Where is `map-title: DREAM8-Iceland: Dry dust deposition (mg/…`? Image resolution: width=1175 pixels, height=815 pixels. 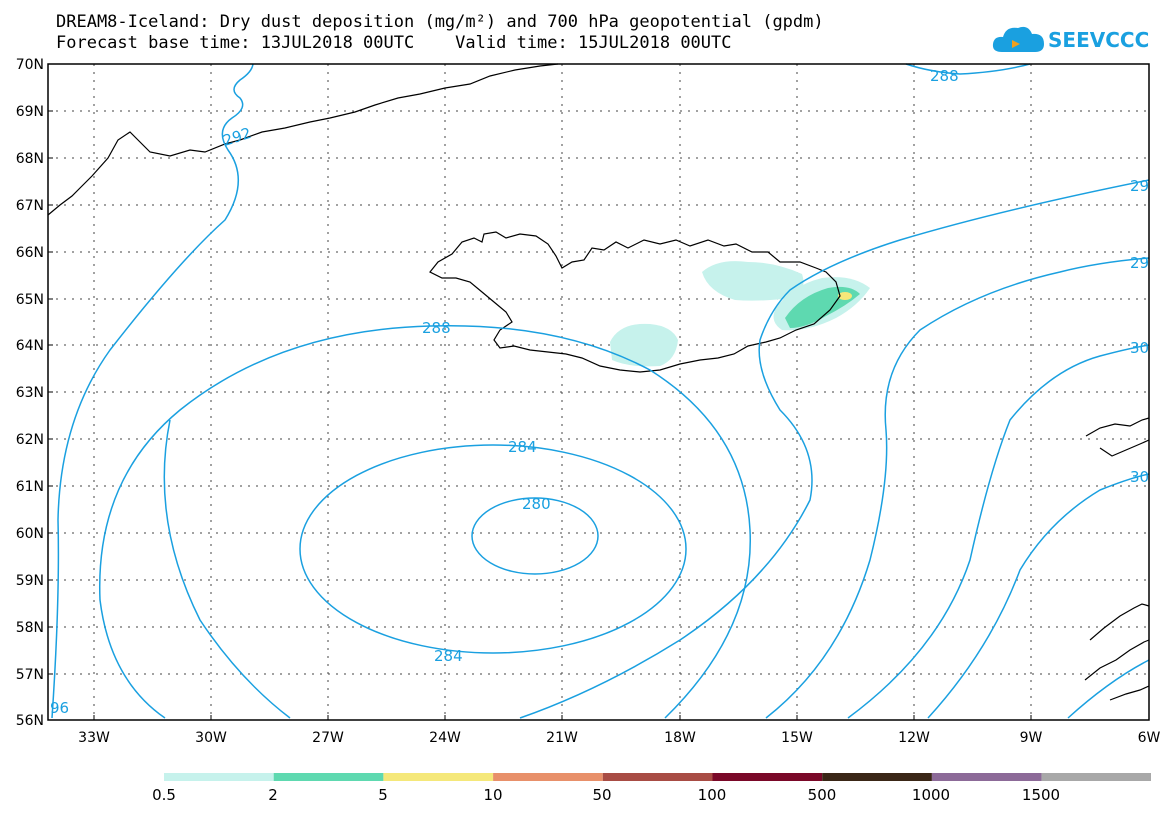 map-title: DREAM8-Iceland: Dry dust deposition (mg/… is located at coordinates (440, 22).